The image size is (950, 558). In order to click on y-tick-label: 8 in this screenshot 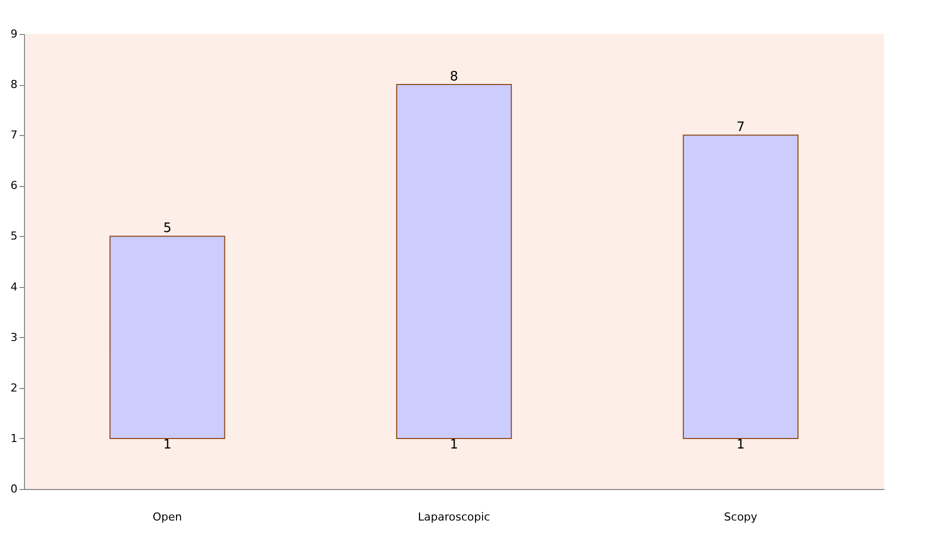, I will do `click(14, 85)`.